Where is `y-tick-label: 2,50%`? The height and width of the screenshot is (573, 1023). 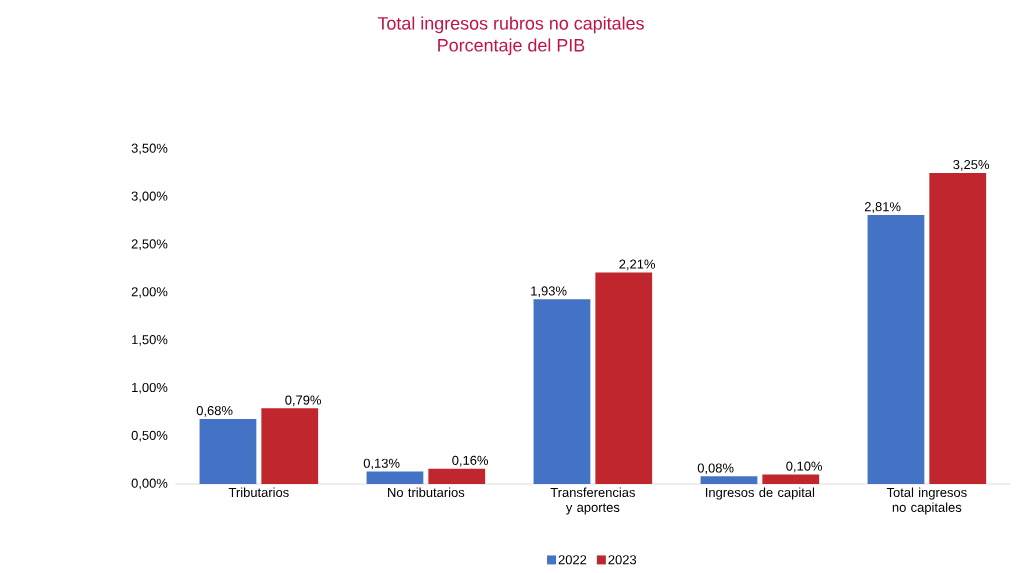
y-tick-label: 2,50% is located at coordinates (149, 245).